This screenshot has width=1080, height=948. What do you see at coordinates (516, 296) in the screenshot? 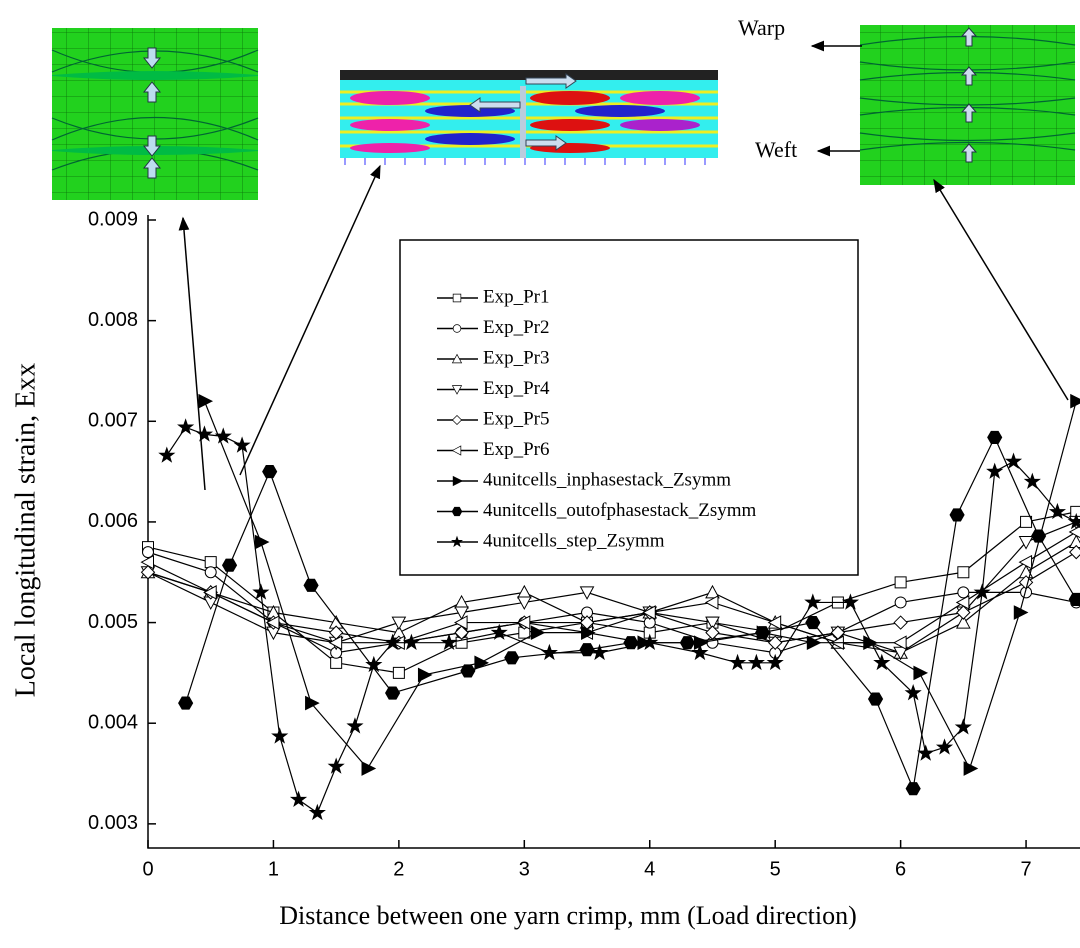
I see `legend-label: Exp_Pr1` at bounding box center [516, 296].